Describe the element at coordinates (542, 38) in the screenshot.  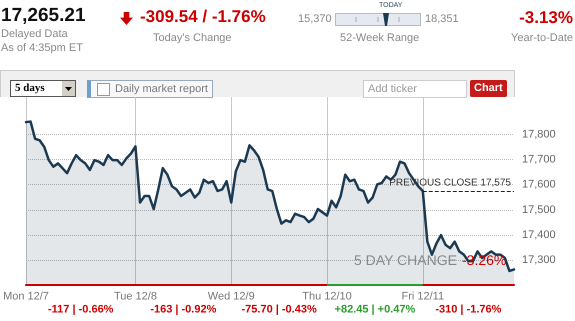
I see `text: Year-to-Date` at that location.